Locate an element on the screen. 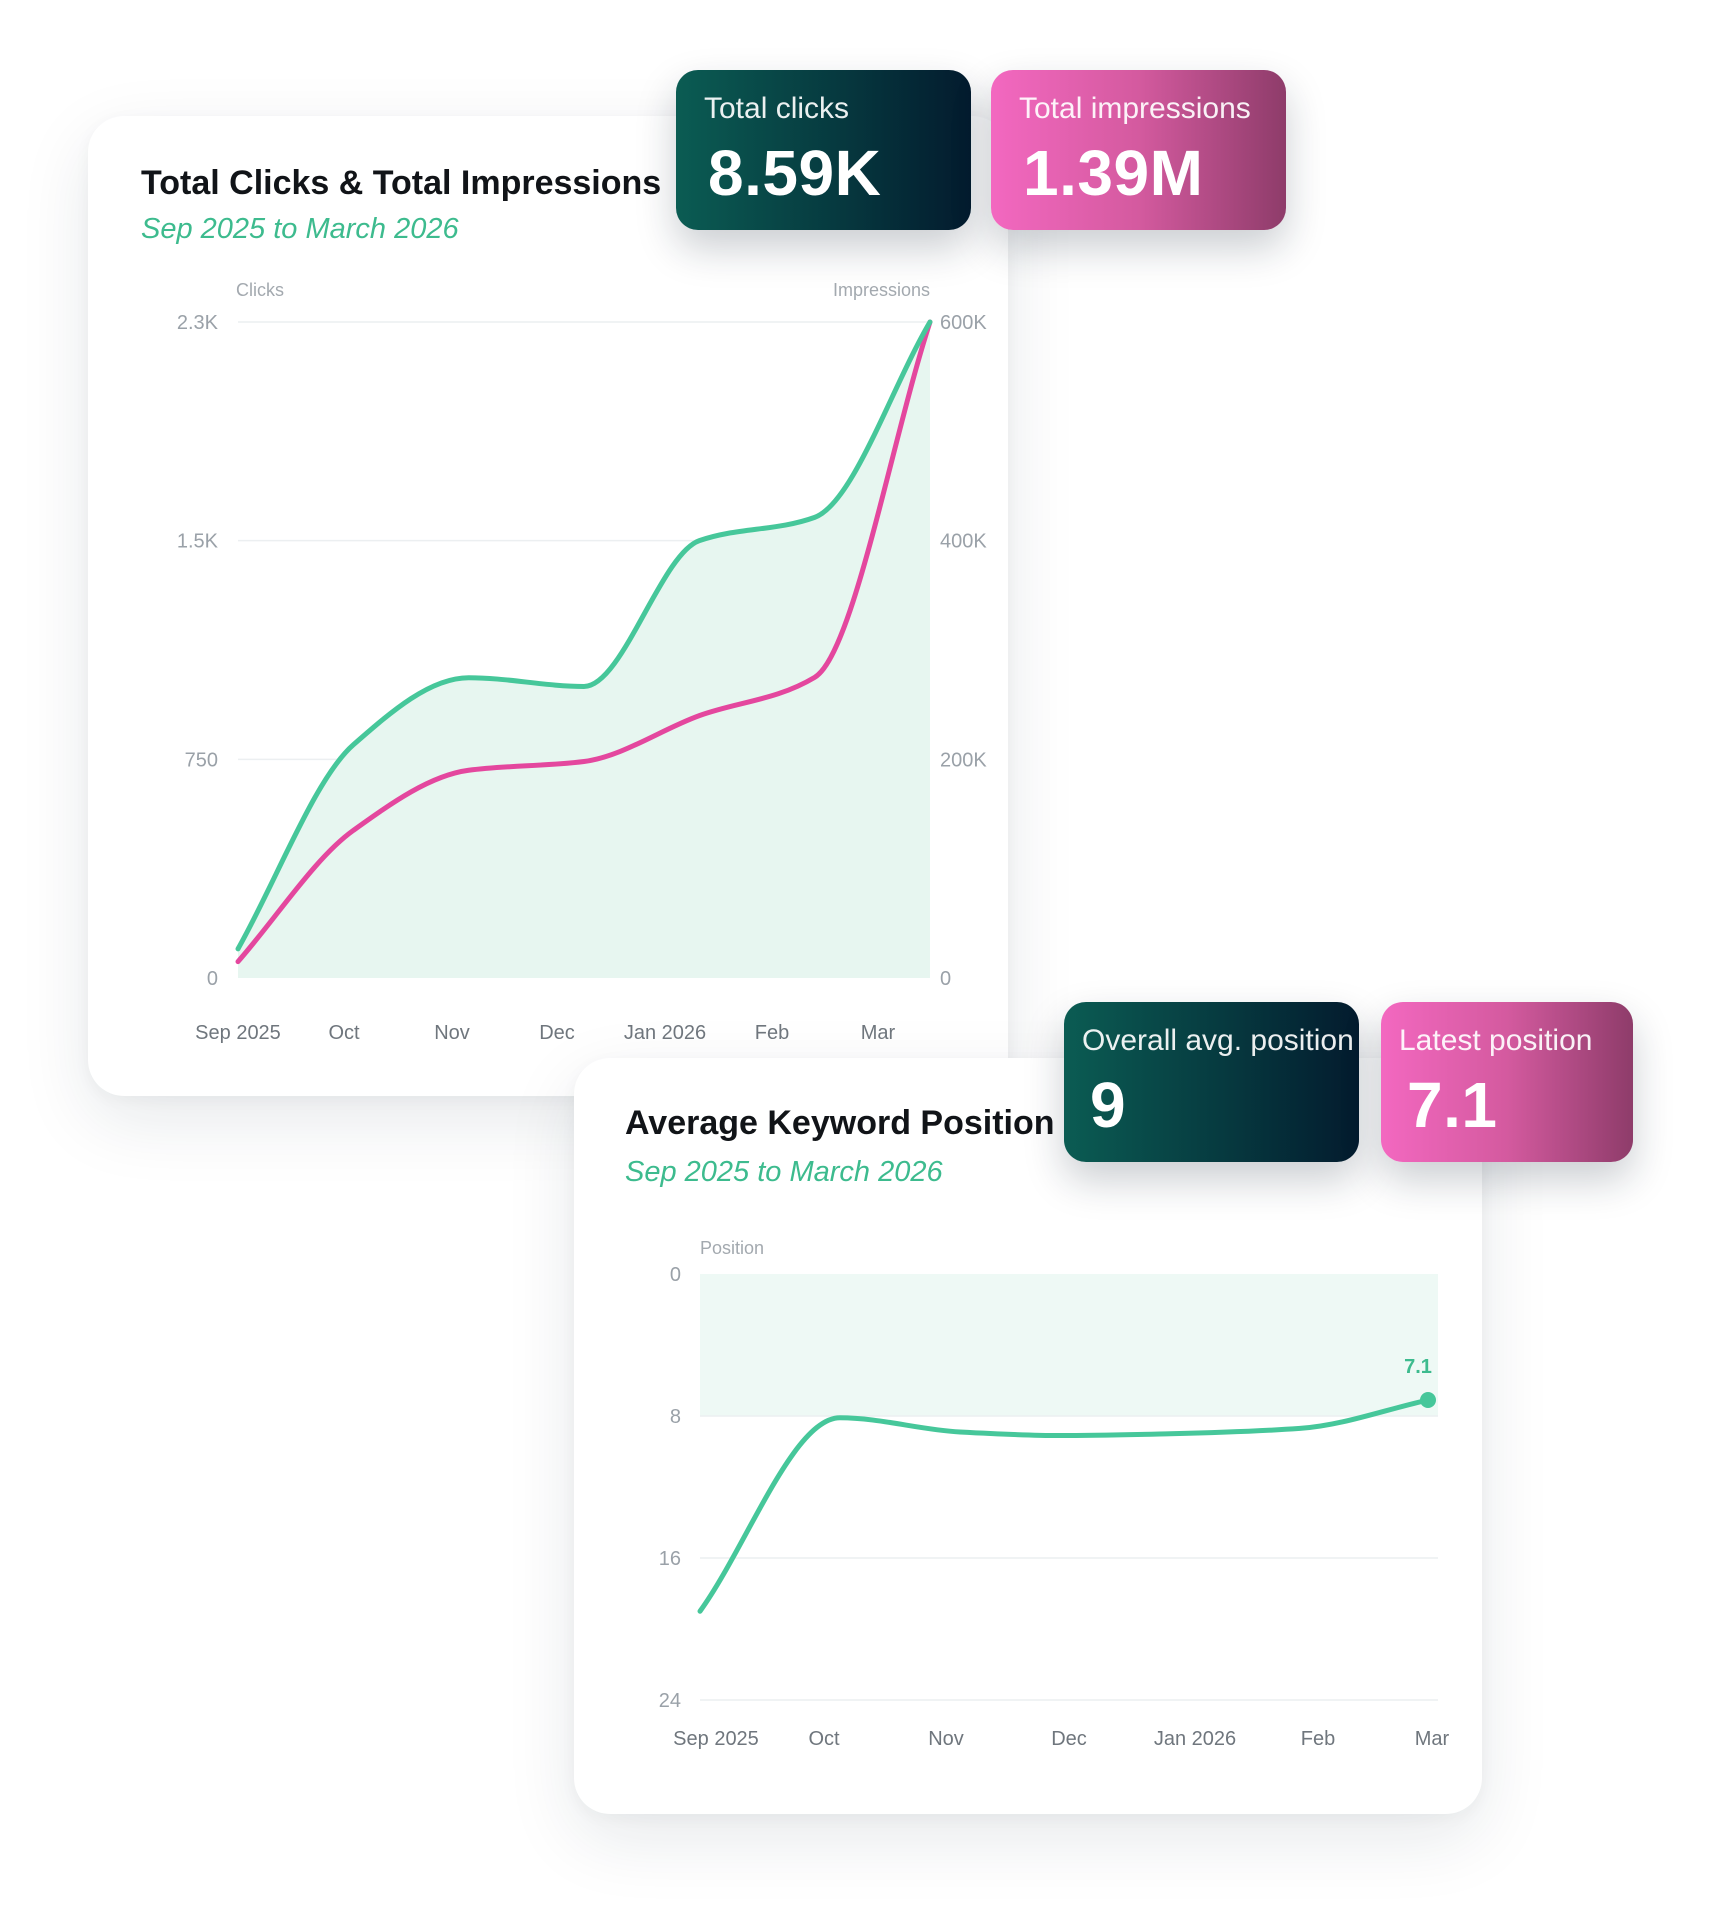  y-tick-label: 16 is located at coordinates (670, 1559).